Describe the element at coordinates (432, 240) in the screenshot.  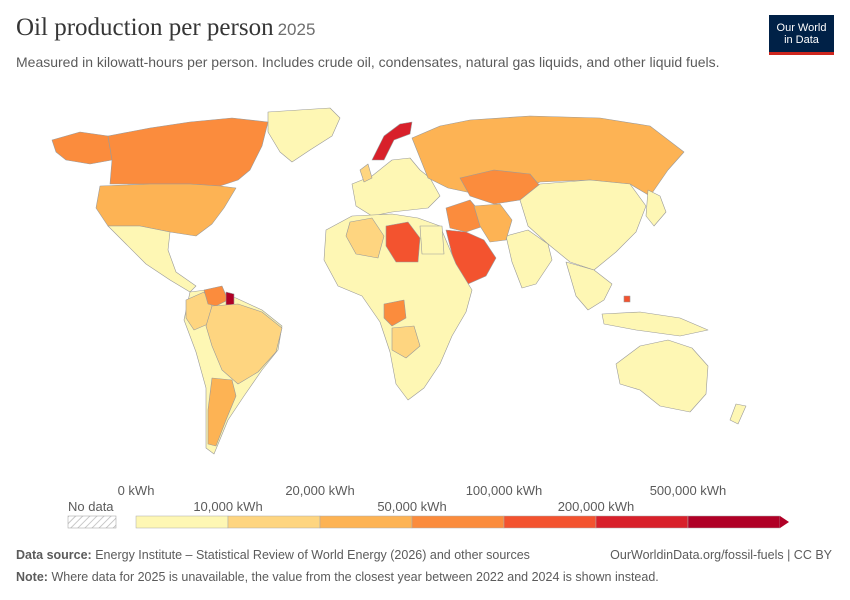
I see `map-region-egypt` at that location.